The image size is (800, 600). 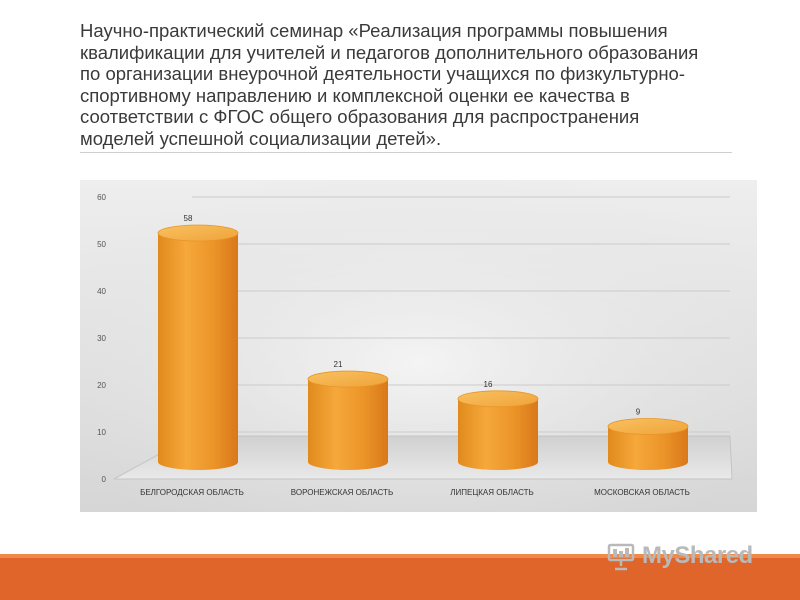 What do you see at coordinates (101, 244) in the screenshot?
I see `y-tick-label: 50` at bounding box center [101, 244].